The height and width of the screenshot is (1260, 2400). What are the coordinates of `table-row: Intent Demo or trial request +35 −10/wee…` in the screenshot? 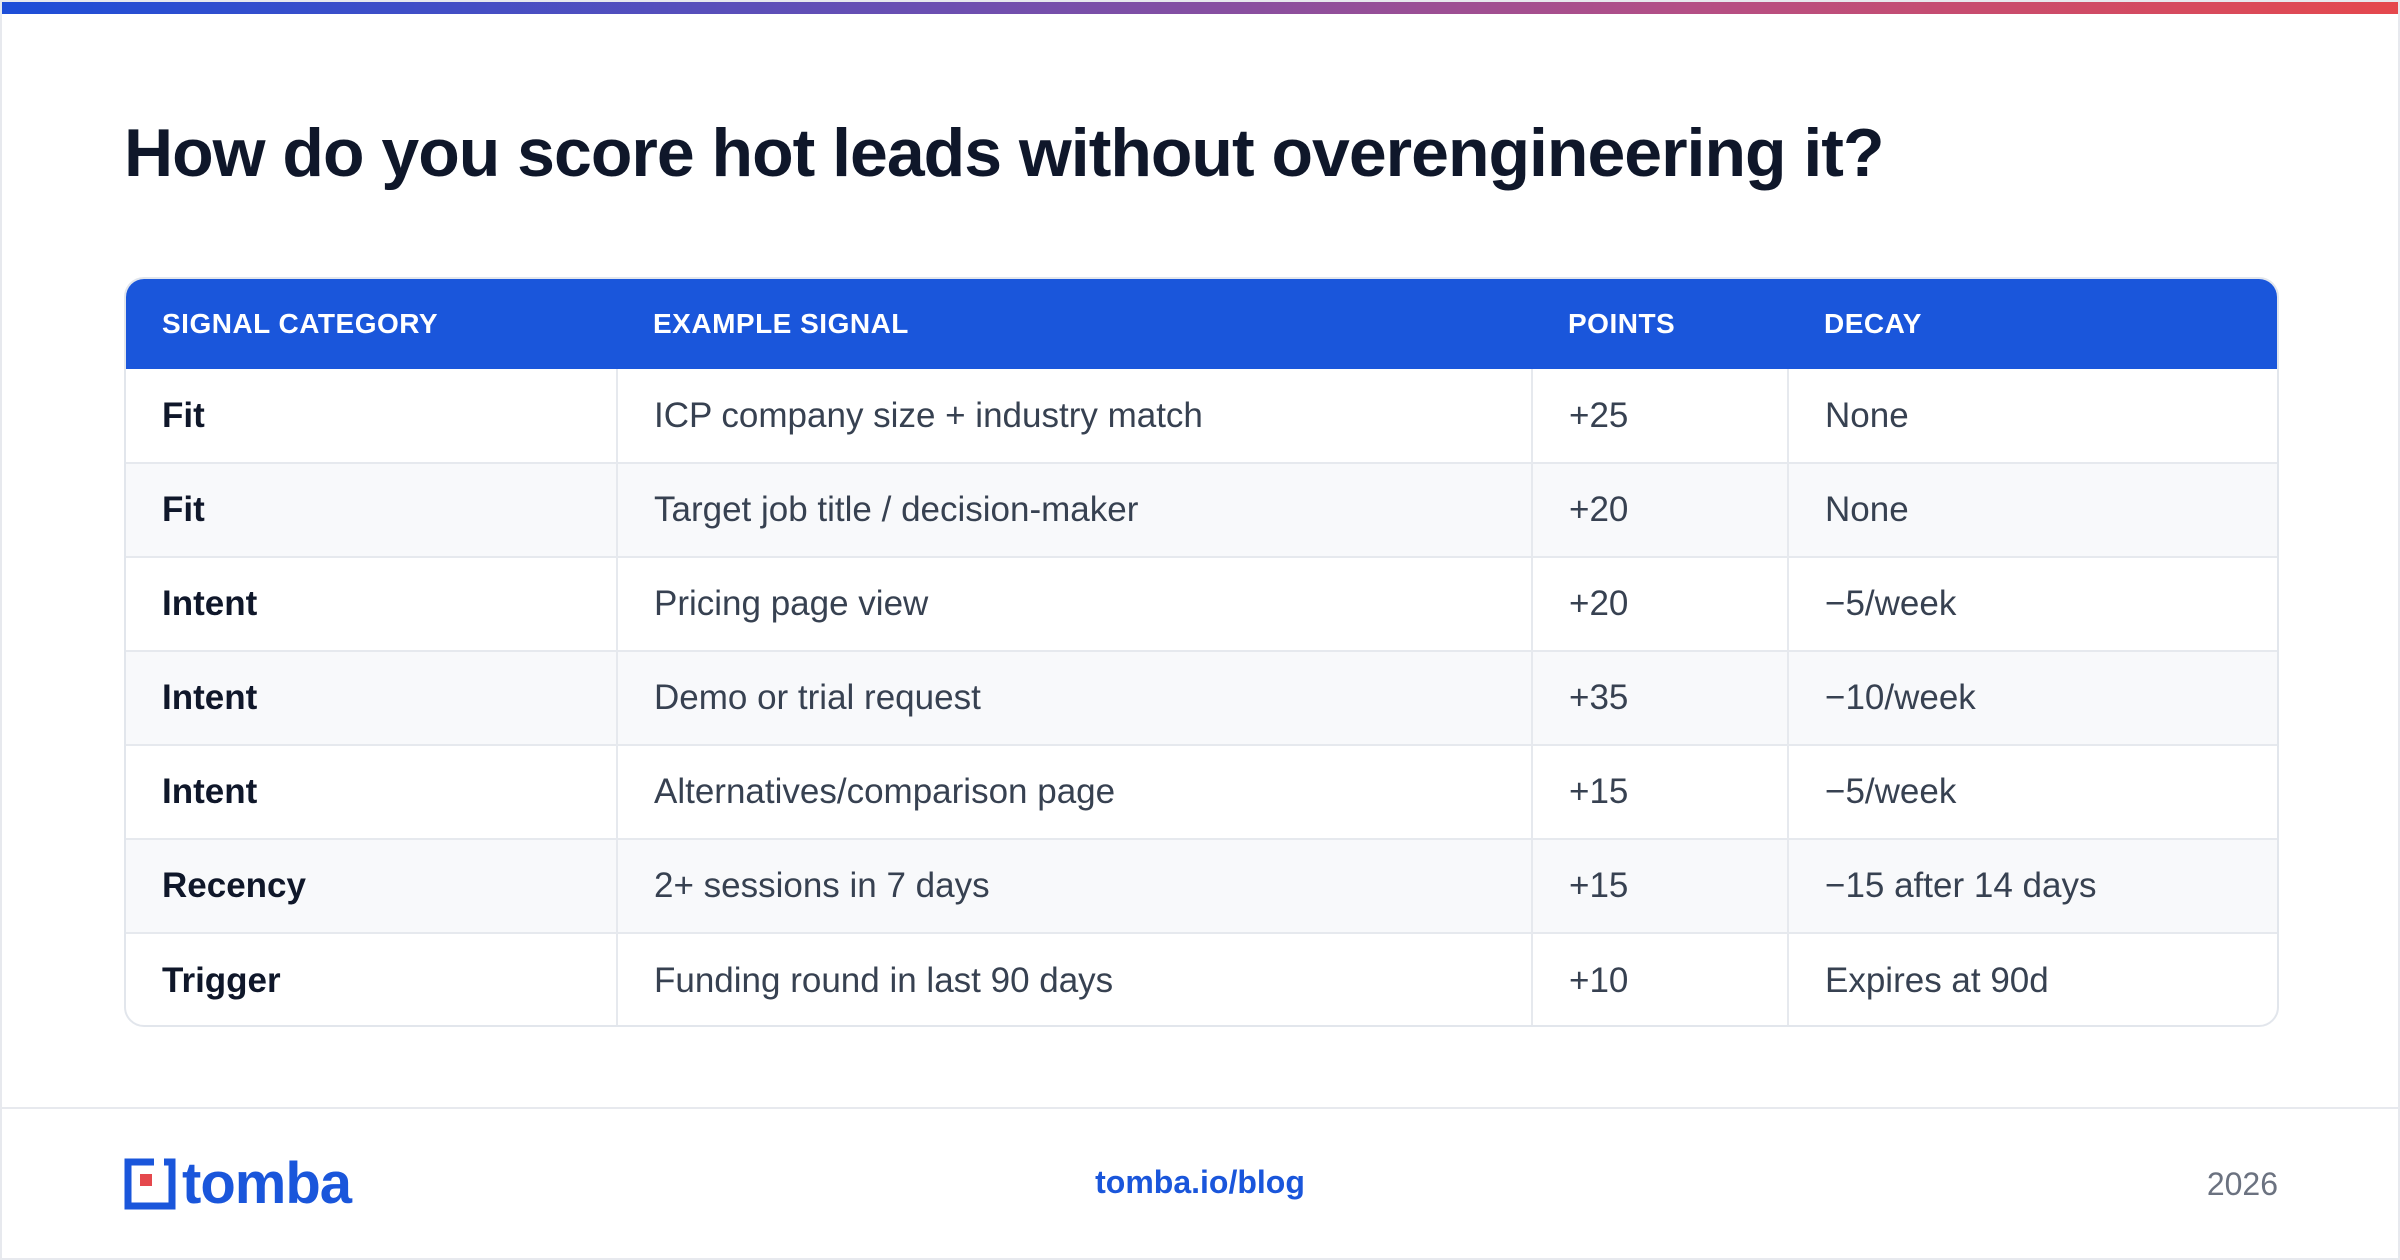 It's located at (1201, 698).